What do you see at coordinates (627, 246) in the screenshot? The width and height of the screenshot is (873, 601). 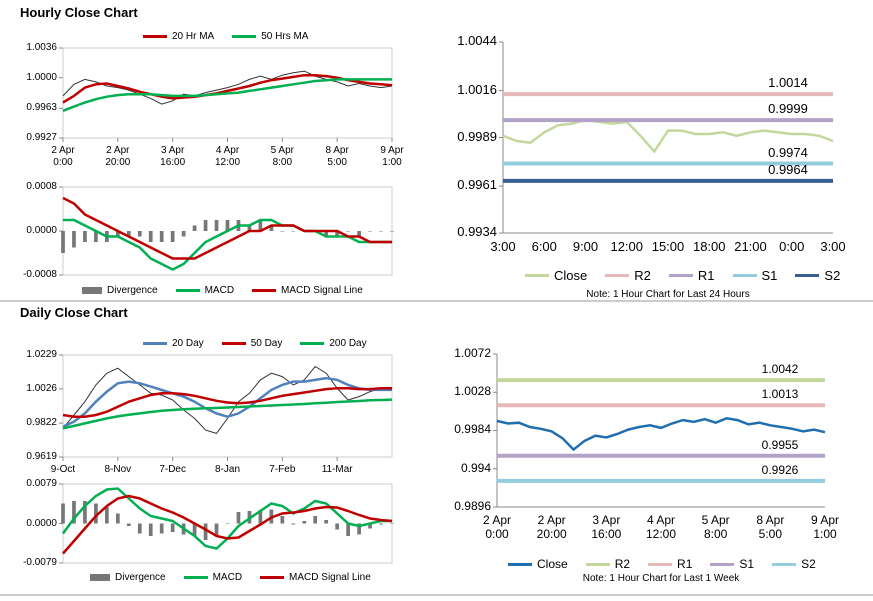 I see `x-tick-label: 12:00` at bounding box center [627, 246].